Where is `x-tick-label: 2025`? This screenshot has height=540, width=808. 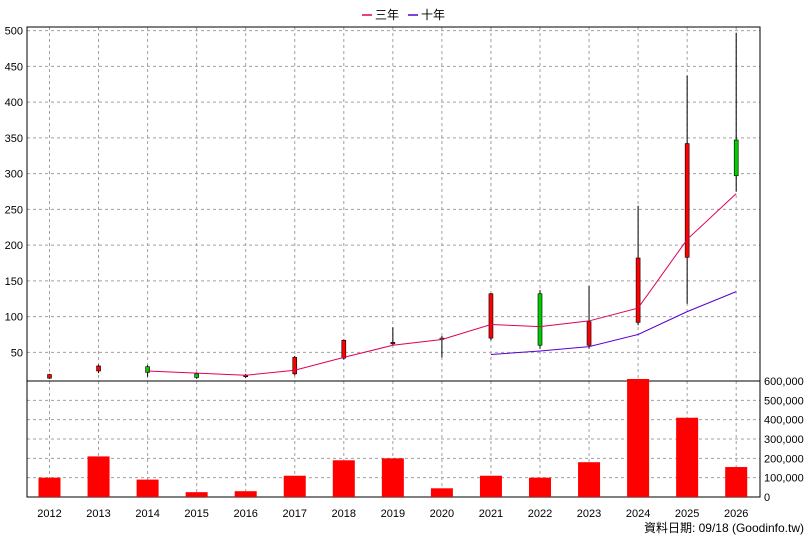 x-tick-label: 2025 is located at coordinates (687, 514).